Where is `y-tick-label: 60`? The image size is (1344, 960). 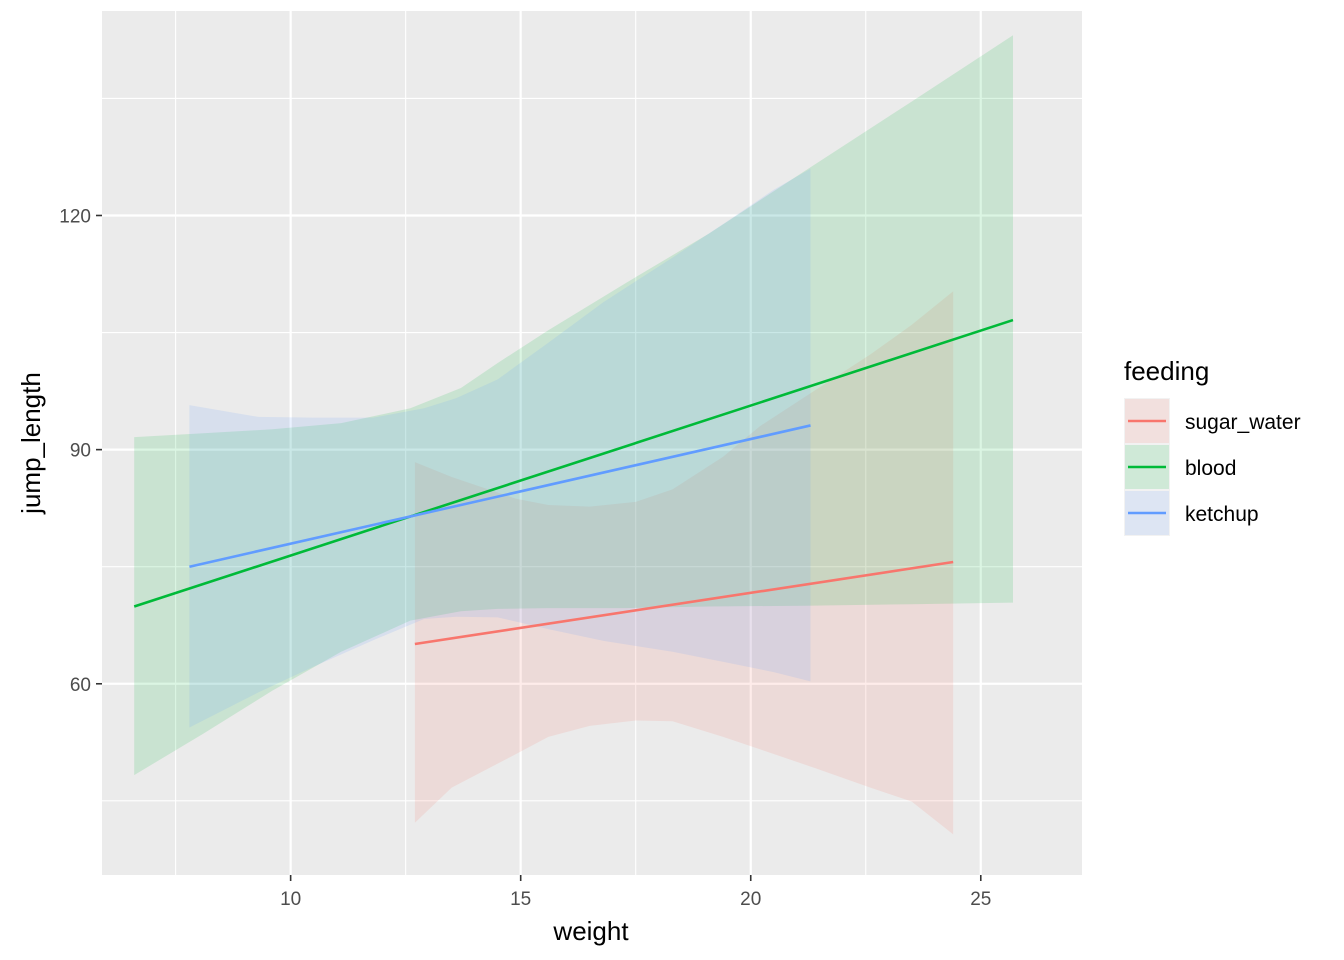 y-tick-label: 60 is located at coordinates (80, 685).